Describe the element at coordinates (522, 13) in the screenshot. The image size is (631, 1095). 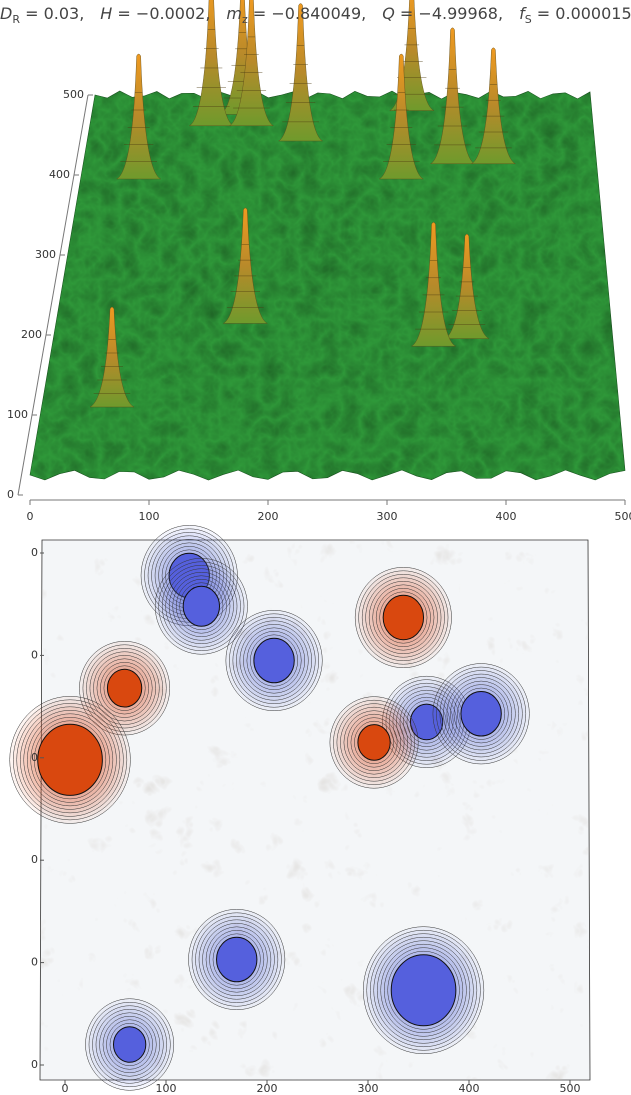
I see `param-symbol: f` at that location.